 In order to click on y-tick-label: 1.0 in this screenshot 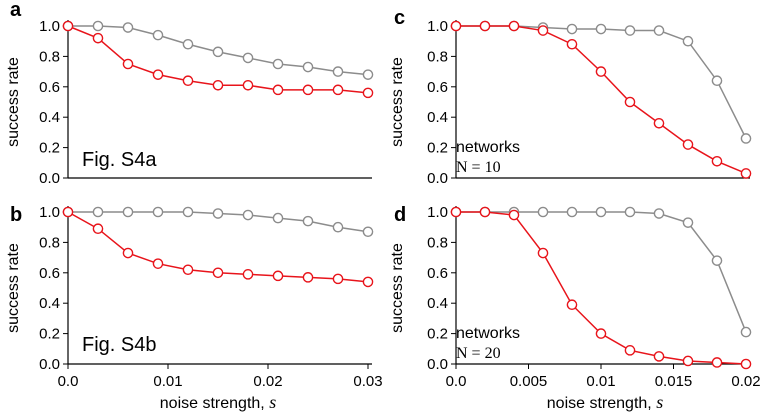, I will do `click(437, 26)`.